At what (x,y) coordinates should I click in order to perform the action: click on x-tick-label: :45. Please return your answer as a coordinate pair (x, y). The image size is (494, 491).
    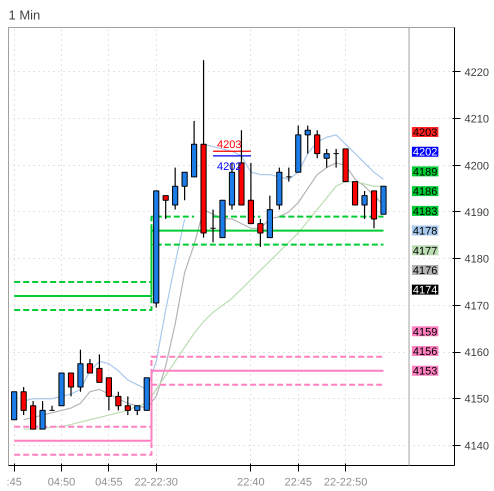
    Looking at the image, I should click on (14, 482).